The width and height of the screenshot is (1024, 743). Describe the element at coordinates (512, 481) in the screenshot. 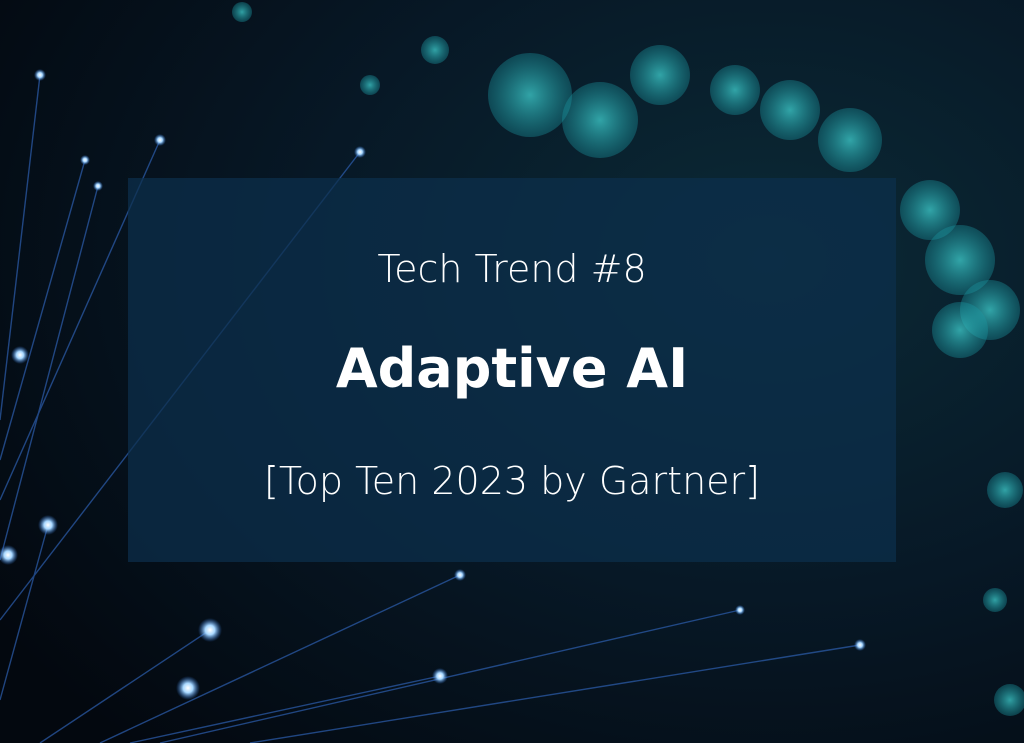

I see `subtitle: [Top Ten 2023 by Gartner]` at that location.